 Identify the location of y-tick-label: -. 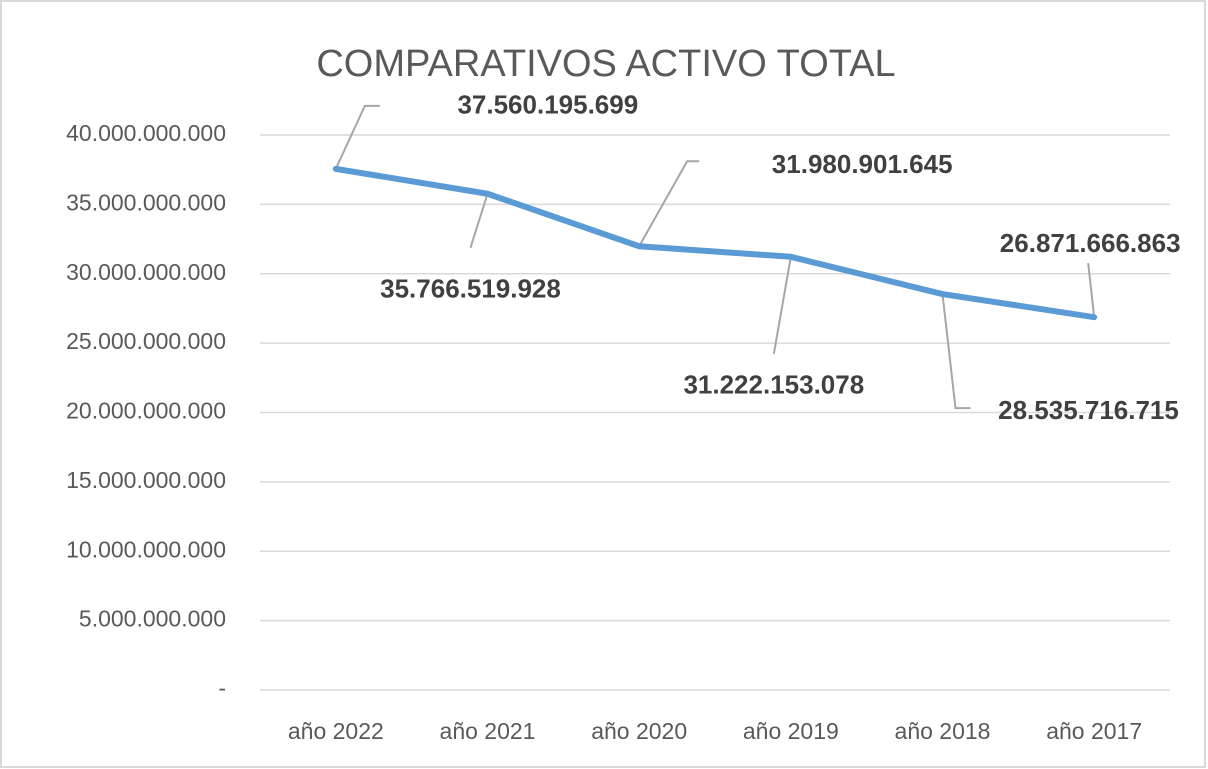
(222, 688).